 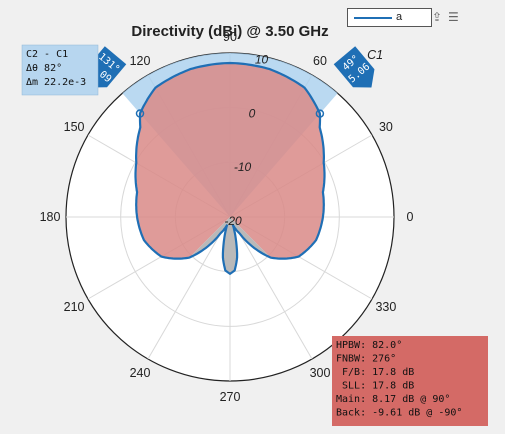 I want to click on cursor-delta-background, so click(x=60, y=70).